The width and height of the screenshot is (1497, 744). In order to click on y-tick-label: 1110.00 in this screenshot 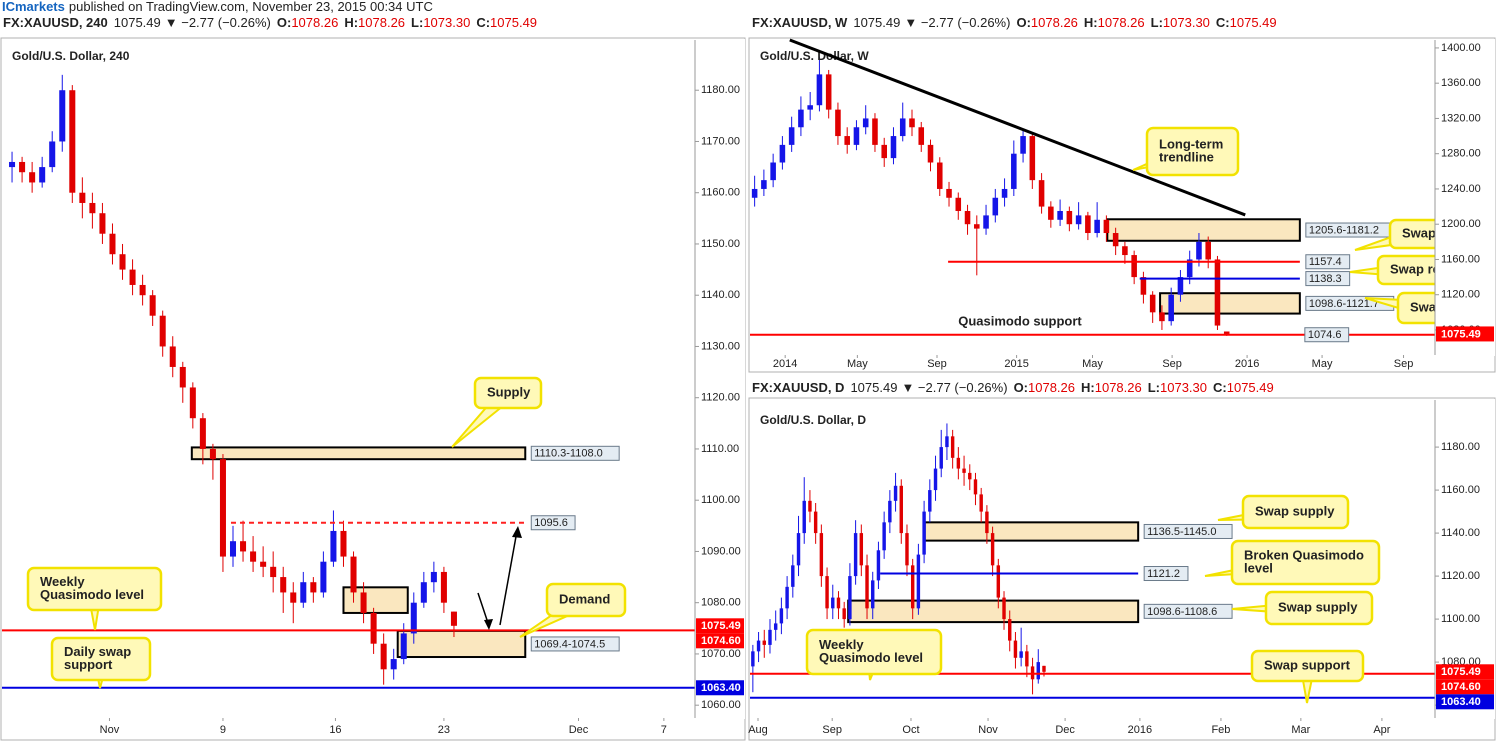, I will do `click(720, 449)`.